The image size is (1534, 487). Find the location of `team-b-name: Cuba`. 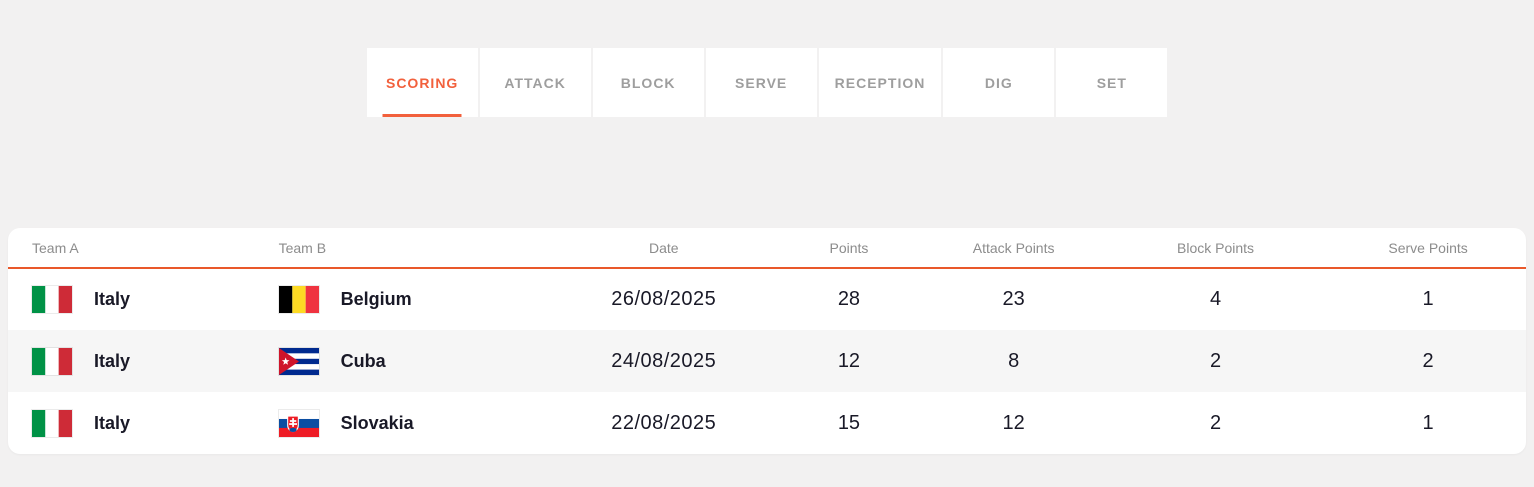

team-b-name: Cuba is located at coordinates (363, 360).